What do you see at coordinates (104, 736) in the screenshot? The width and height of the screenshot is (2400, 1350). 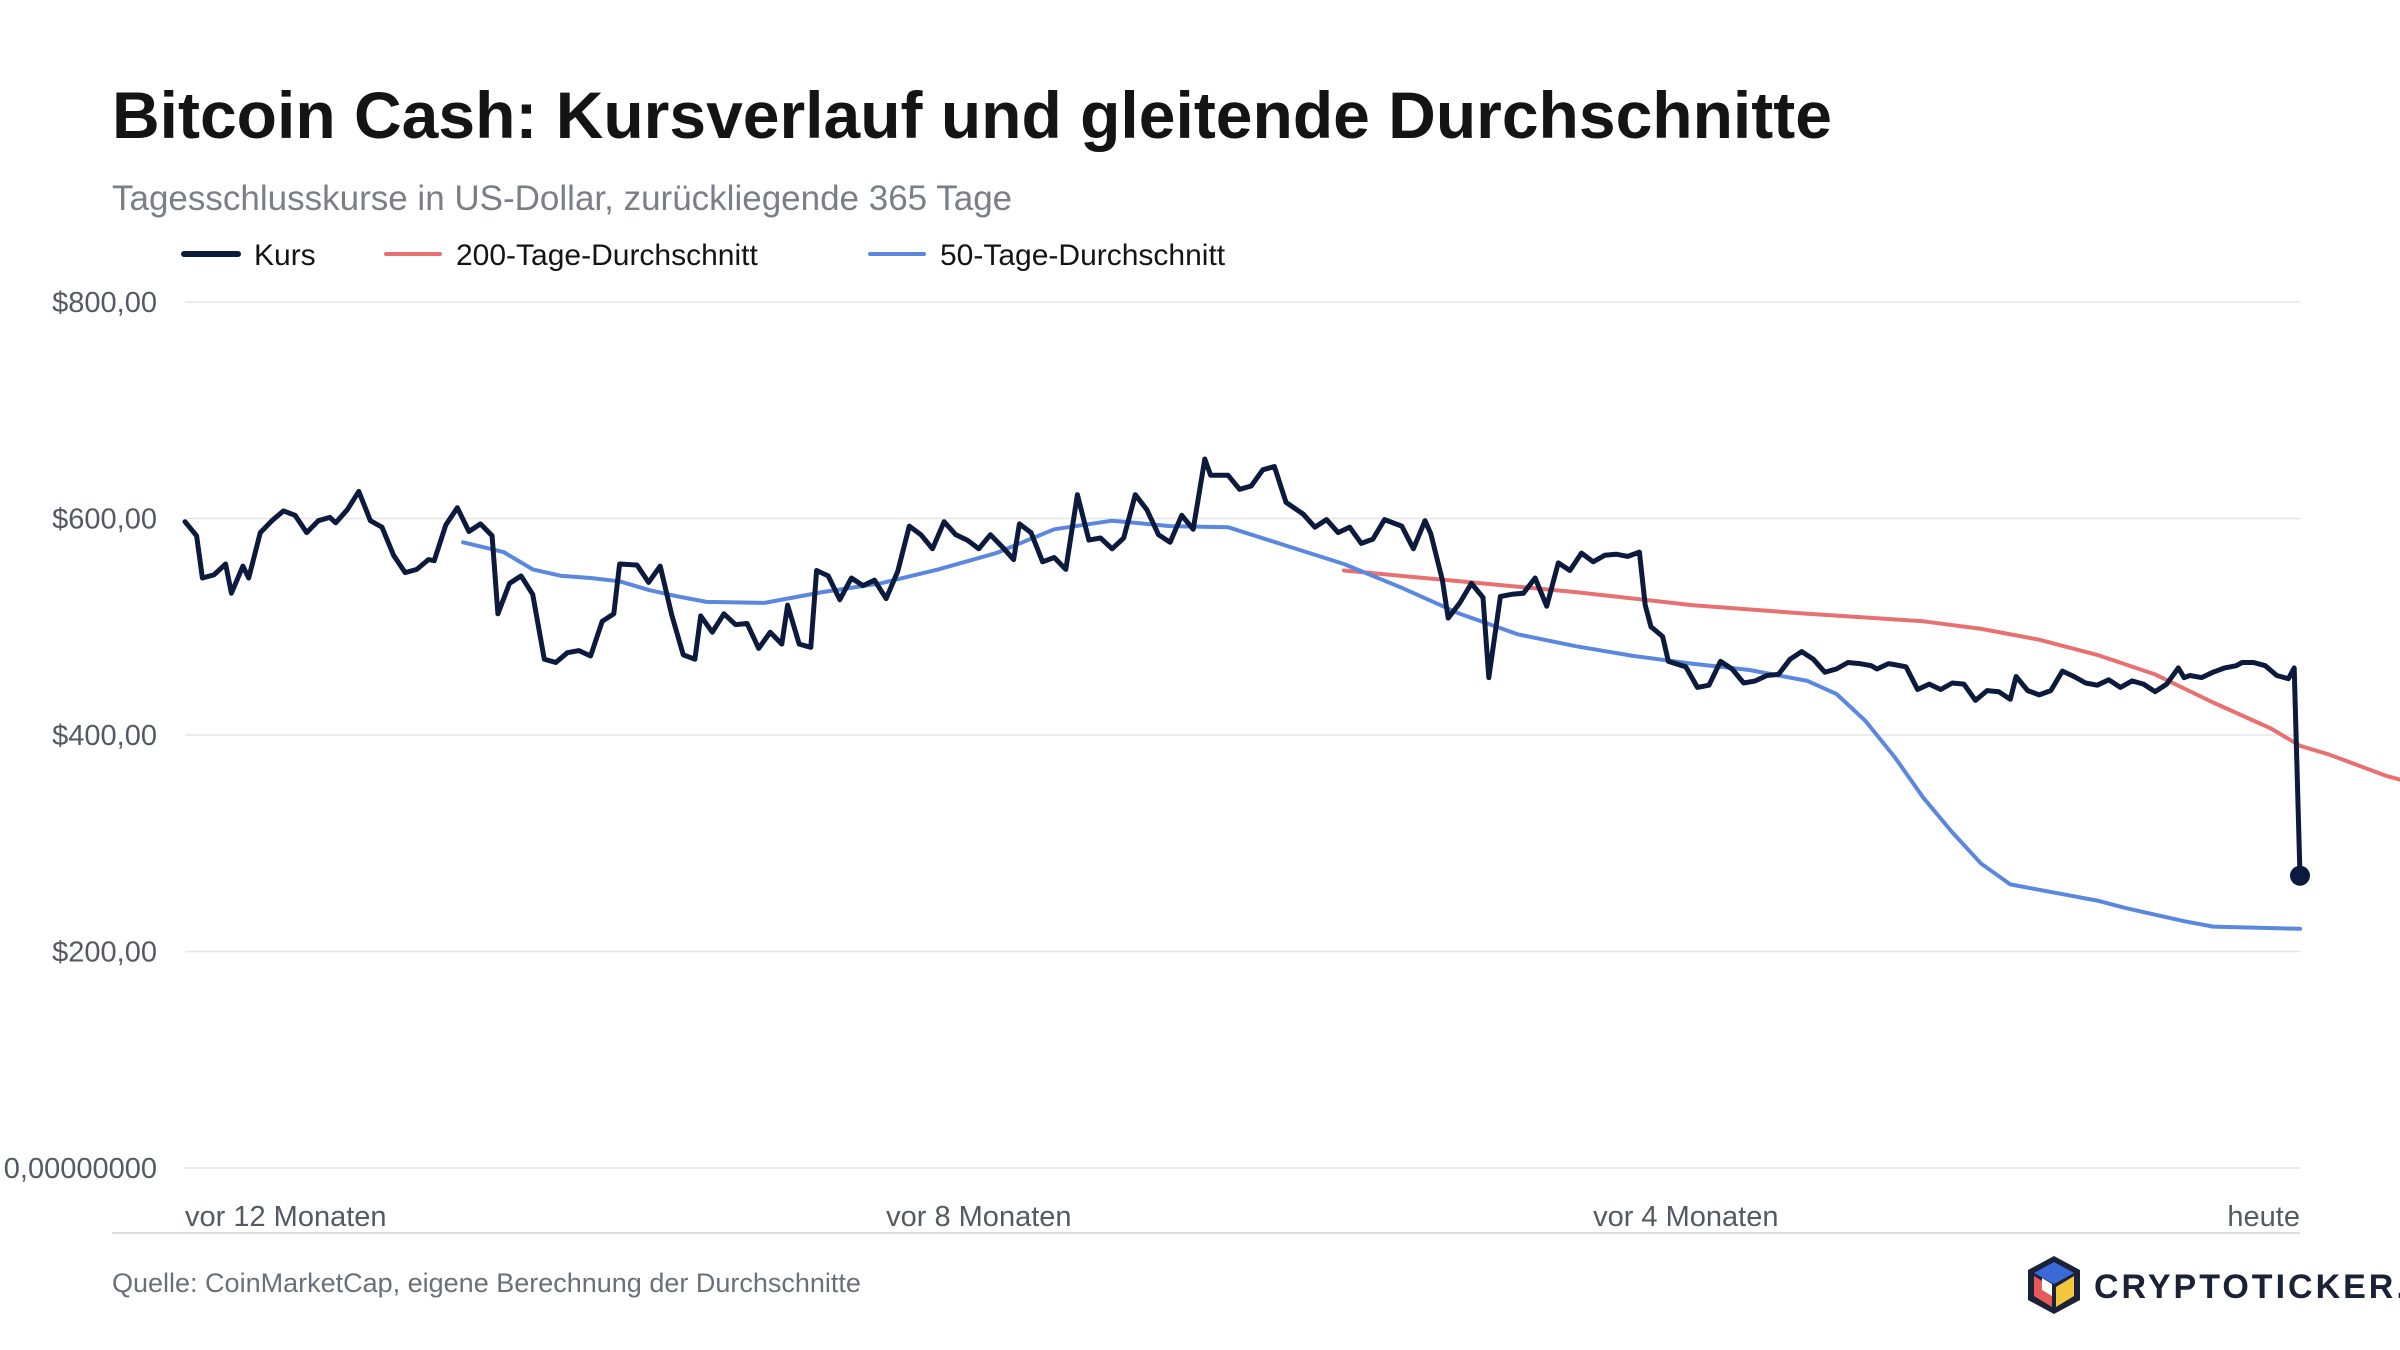 I see `y-tick-label-2: $400,00` at bounding box center [104, 736].